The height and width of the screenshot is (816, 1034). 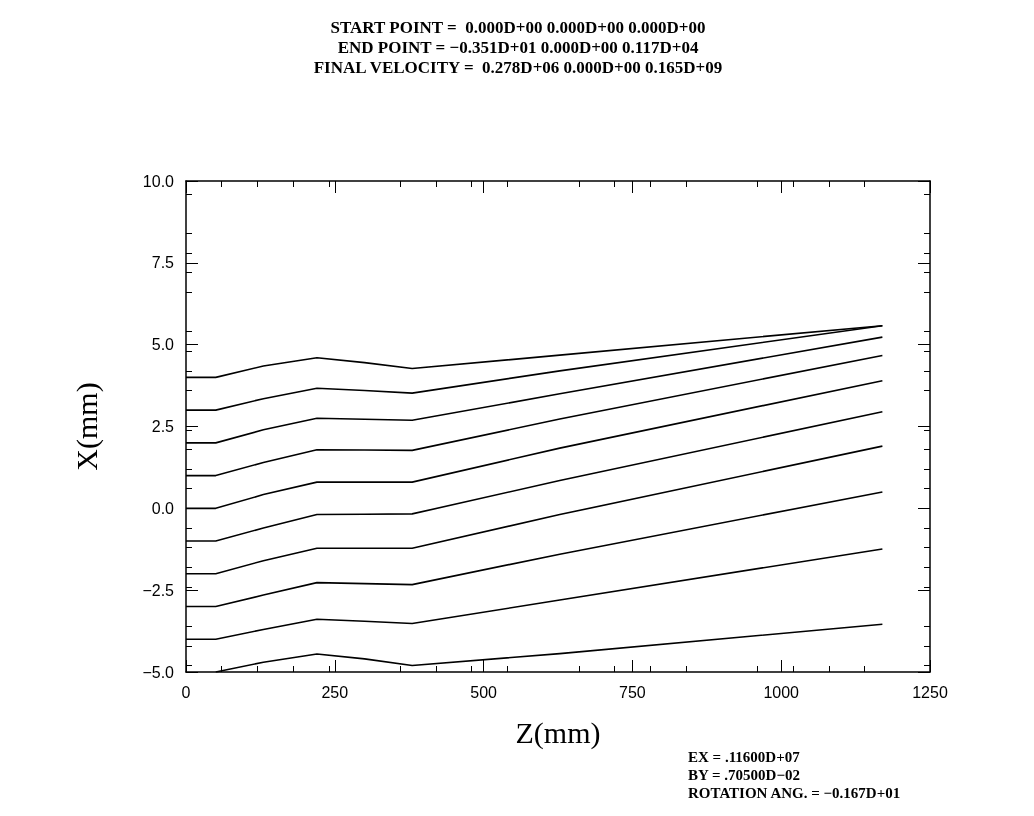 What do you see at coordinates (86, 426) in the screenshot?
I see `y-axis-title: X(mm)` at bounding box center [86, 426].